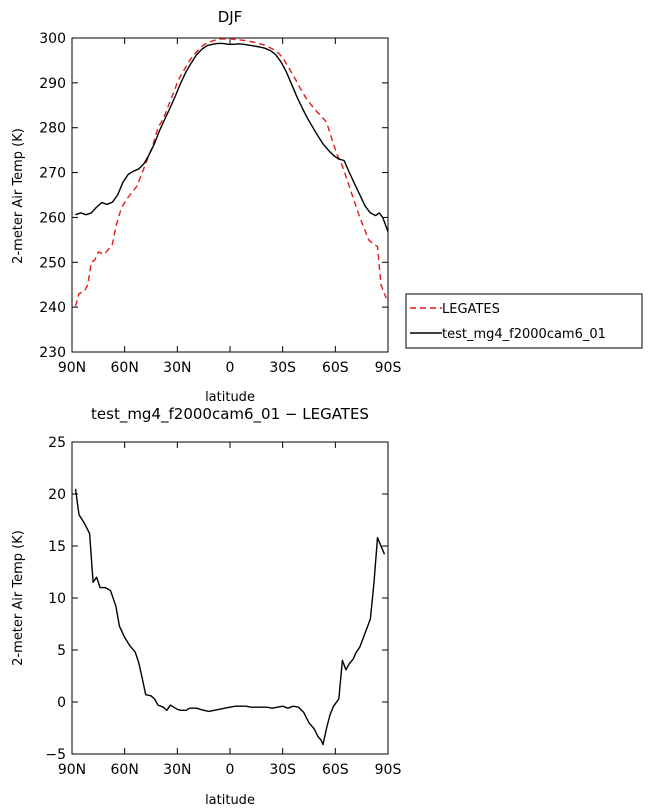 The width and height of the screenshot is (648, 810). I want to click on top-plot-x-tick-label: 90S, so click(388, 368).